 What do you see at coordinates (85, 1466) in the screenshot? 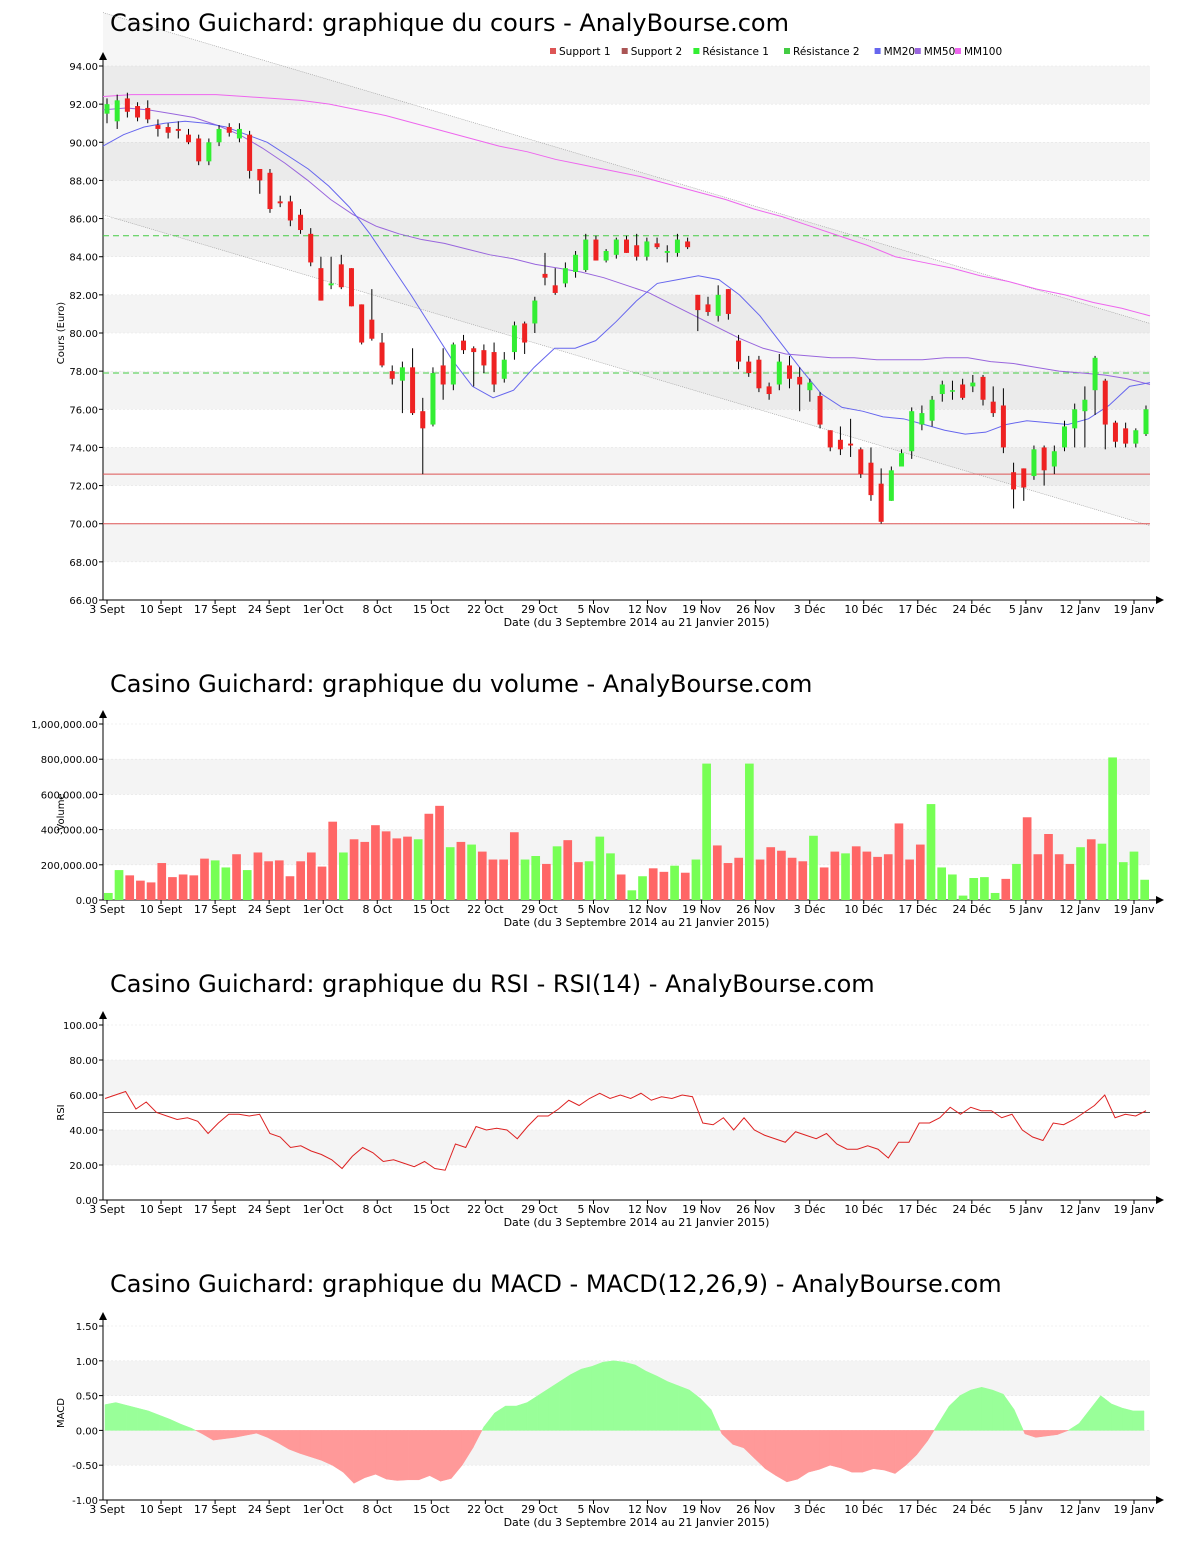
I see `macd-ytick-label: -0.50` at bounding box center [85, 1466].